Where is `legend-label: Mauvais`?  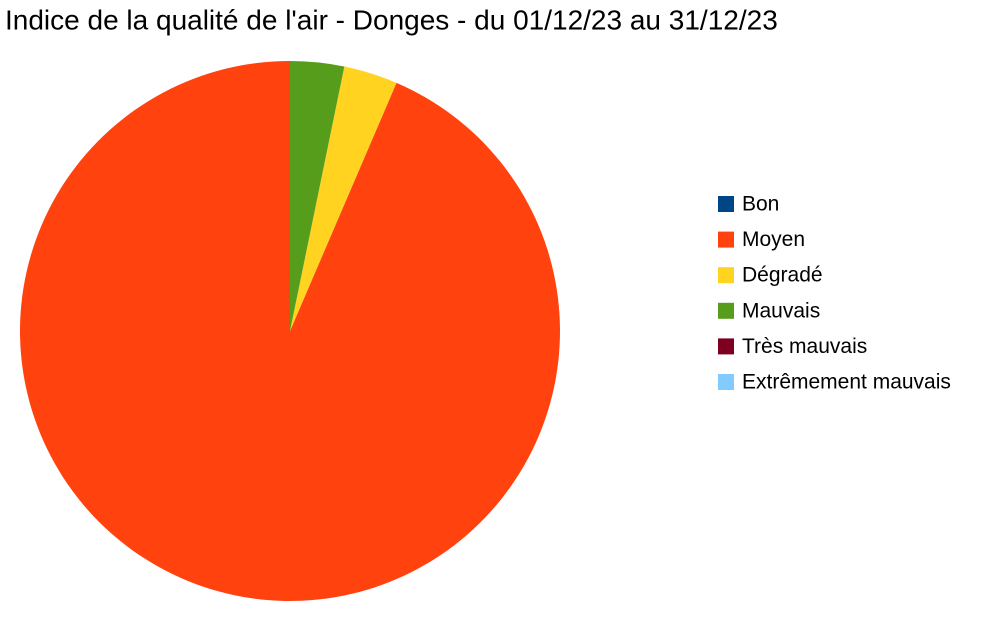 legend-label: Mauvais is located at coordinates (781, 310).